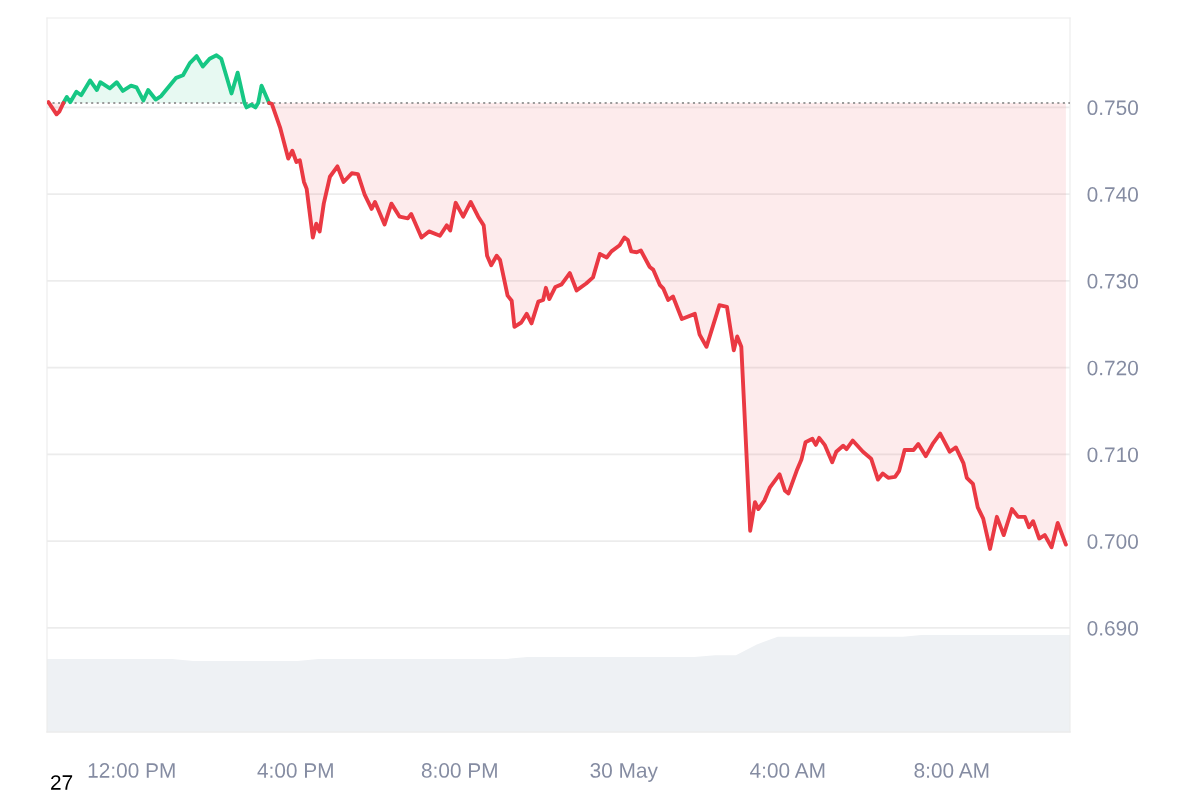 The height and width of the screenshot is (800, 1200). I want to click on x-tick-label: 4:00 AM, so click(787, 770).